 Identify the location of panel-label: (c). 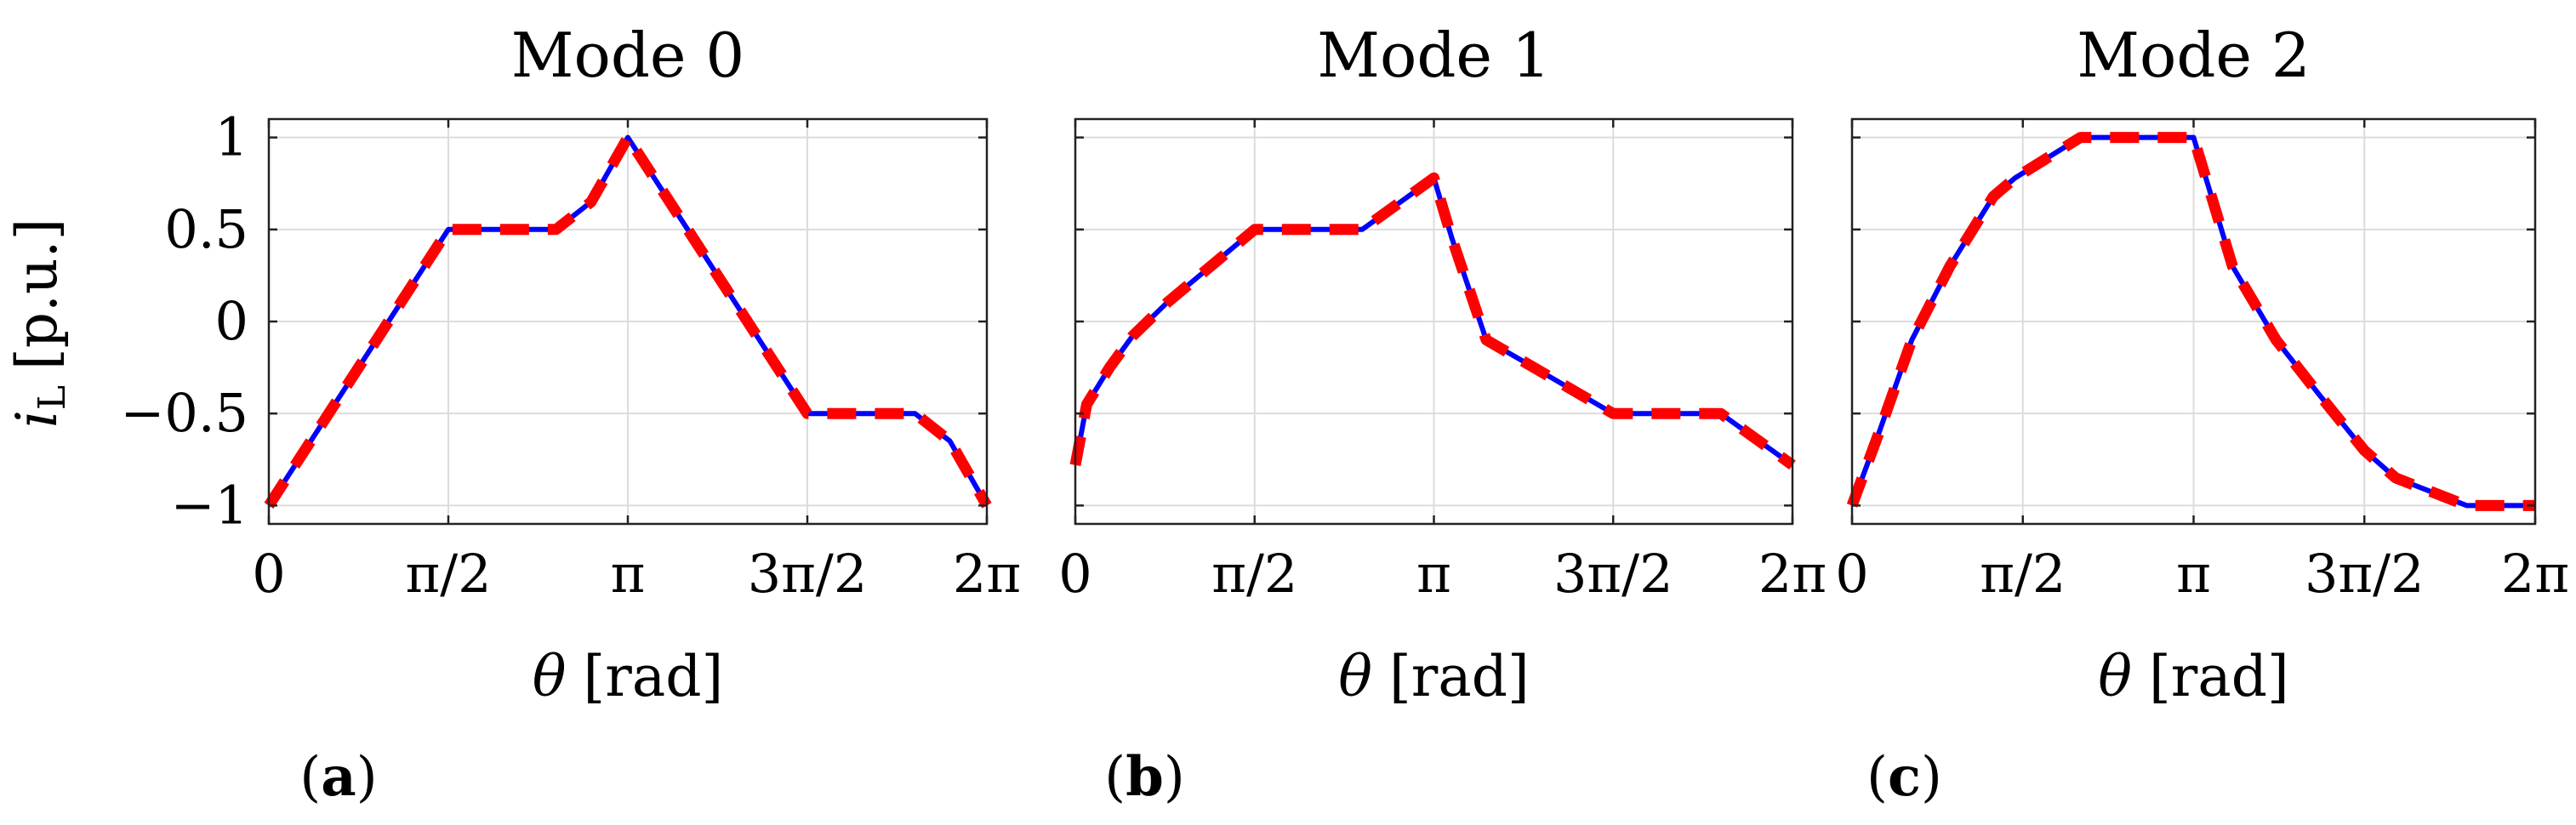
(1904, 777).